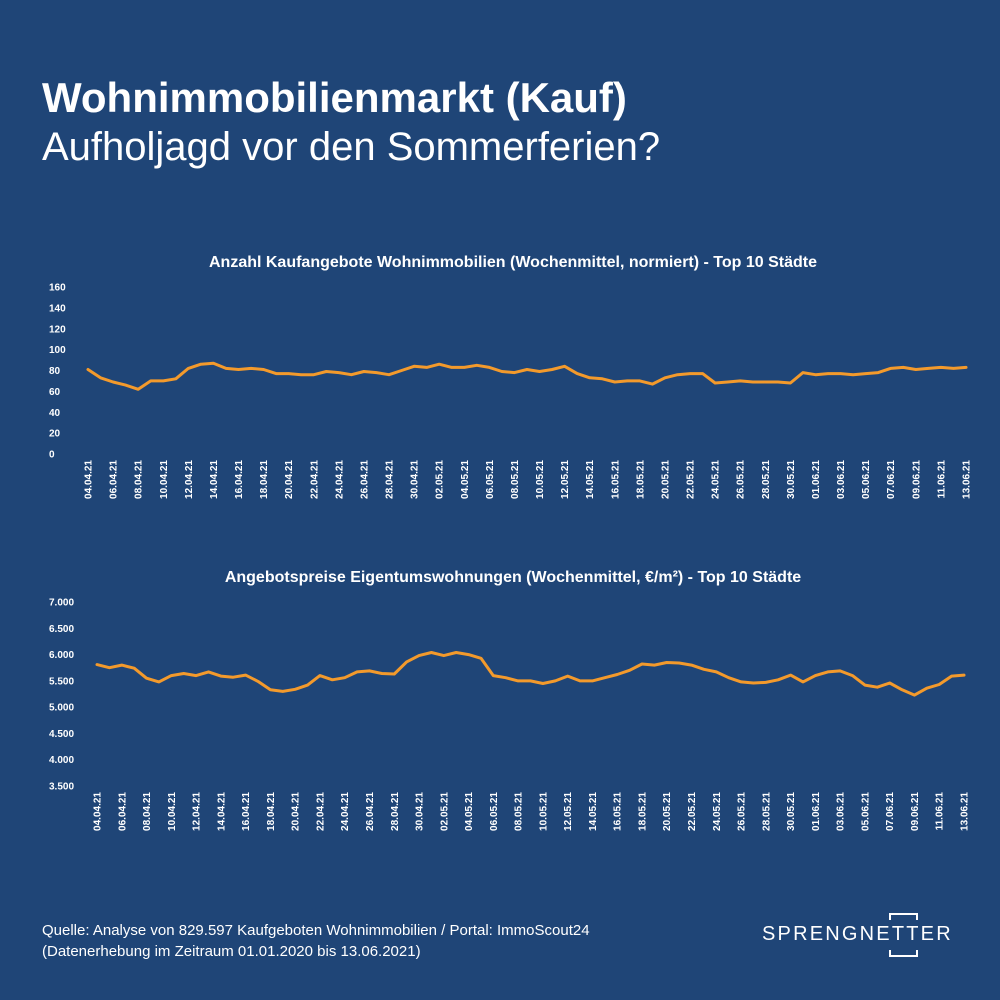 Image resolution: width=1000 pixels, height=1000 pixels. I want to click on x-tick-label: 18.05.21, so click(640, 479).